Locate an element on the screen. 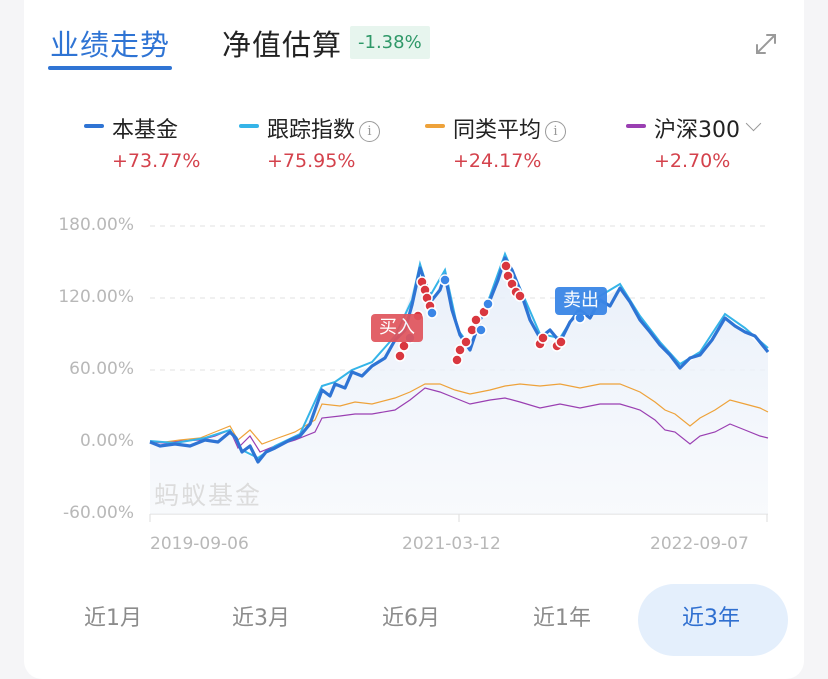  y-tick: 60.00% is located at coordinates (101, 369).